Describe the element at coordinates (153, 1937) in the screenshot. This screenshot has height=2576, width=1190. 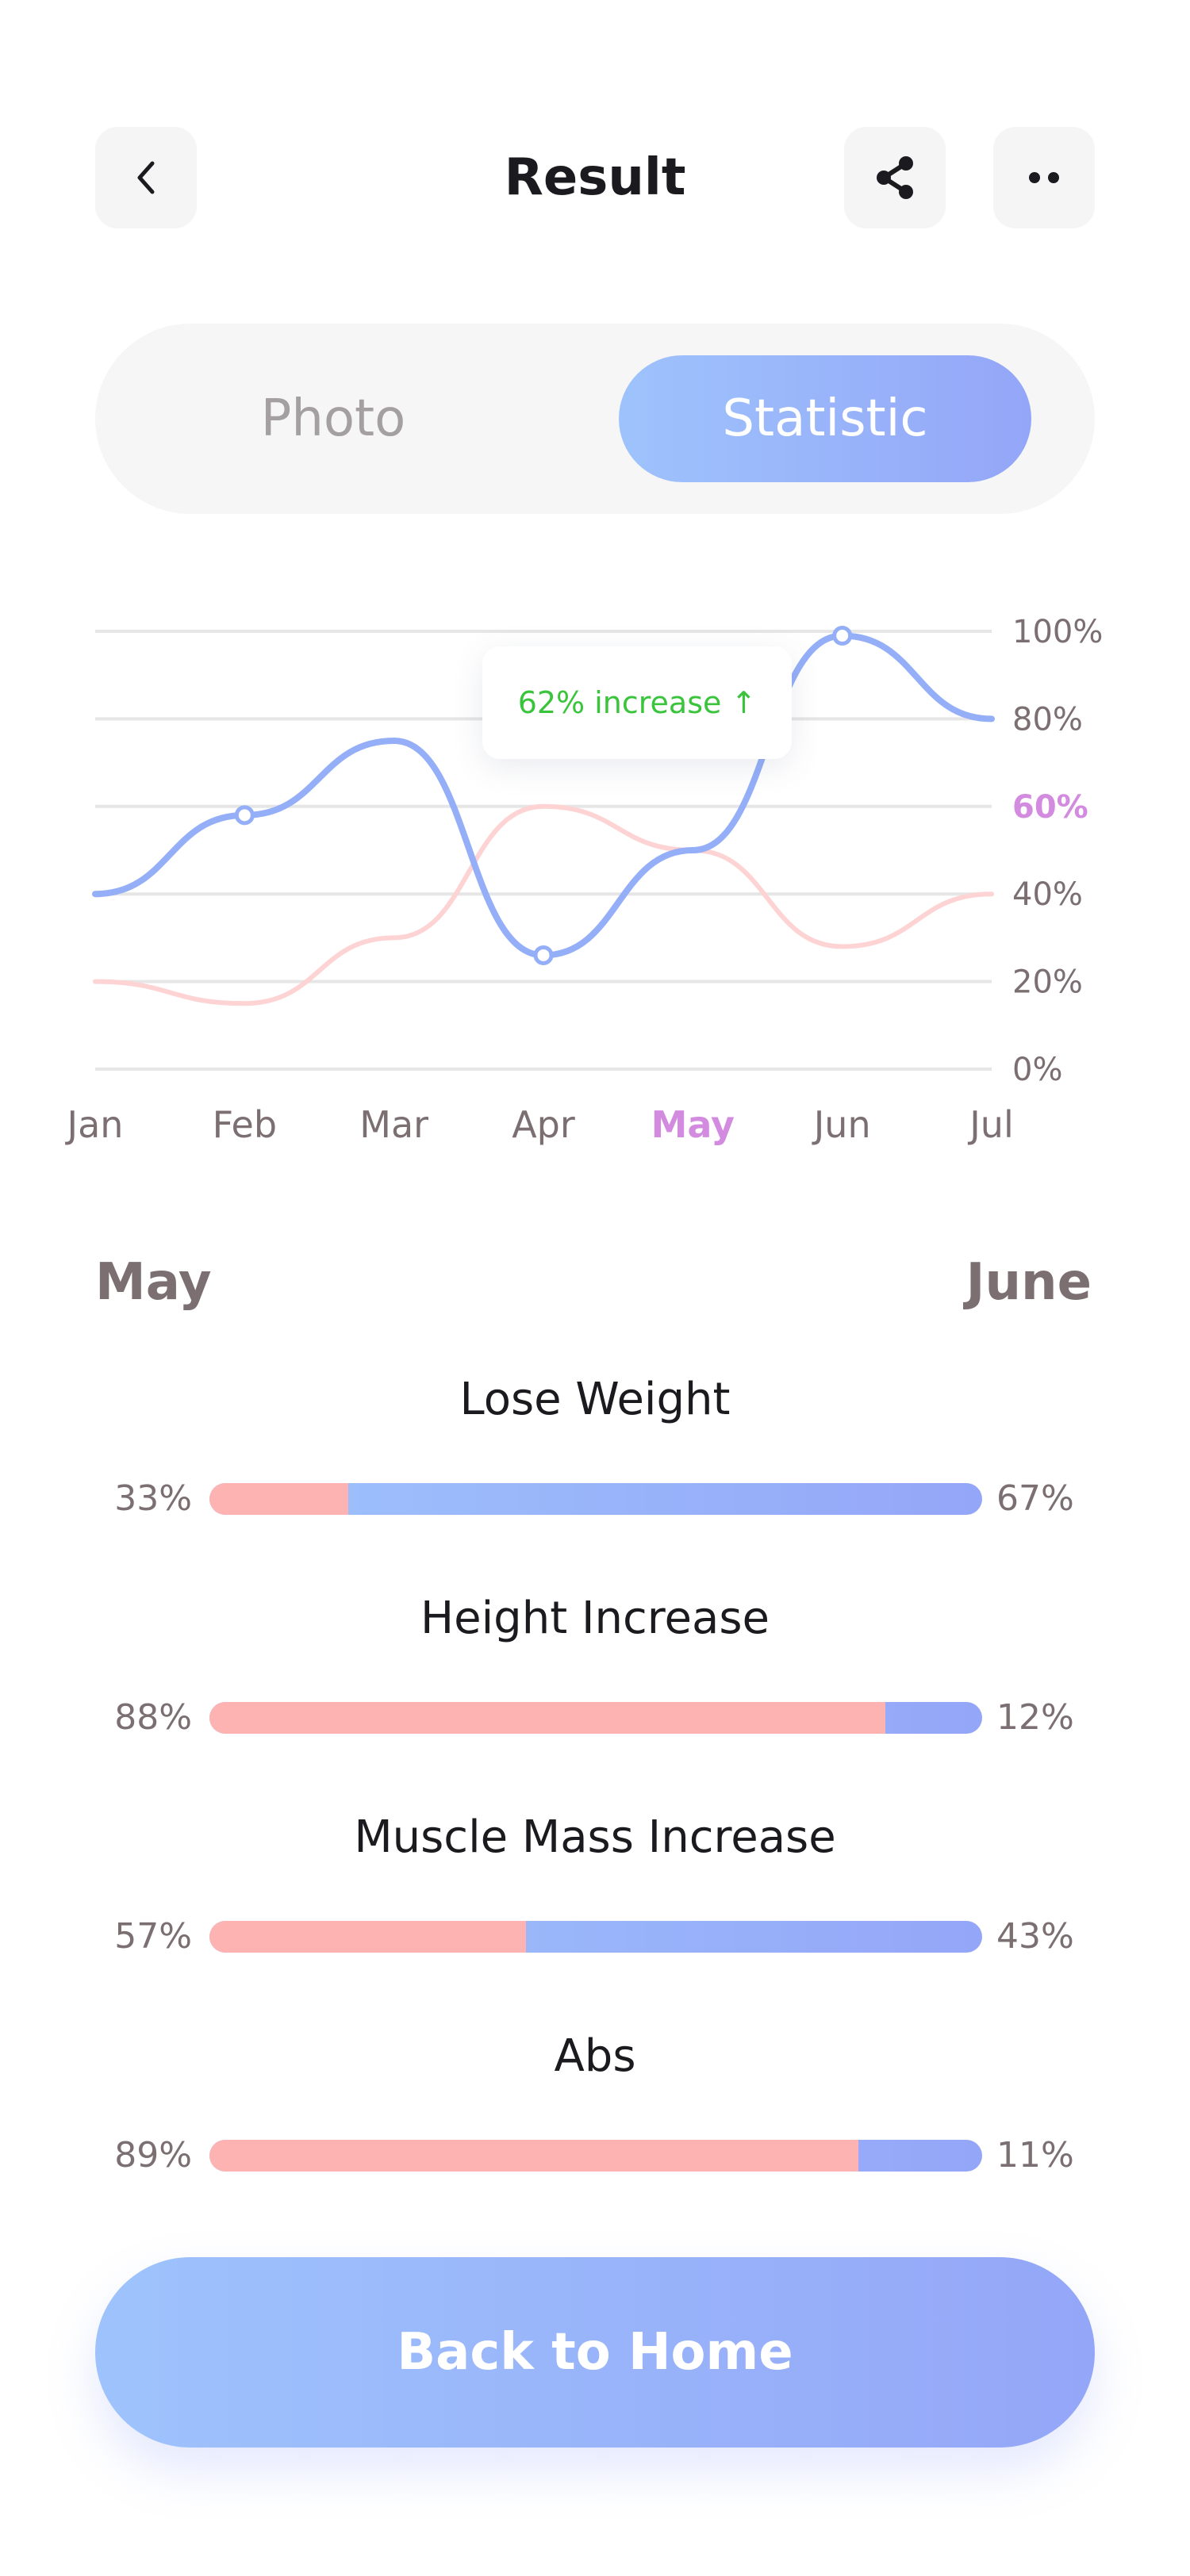
I see `metric-left-value: 57%` at that location.